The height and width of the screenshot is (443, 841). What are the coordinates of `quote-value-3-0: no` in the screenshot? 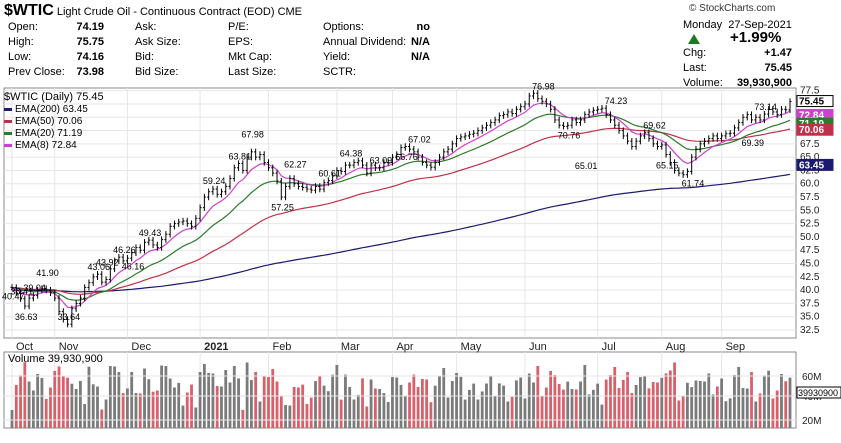 It's located at (423, 27).